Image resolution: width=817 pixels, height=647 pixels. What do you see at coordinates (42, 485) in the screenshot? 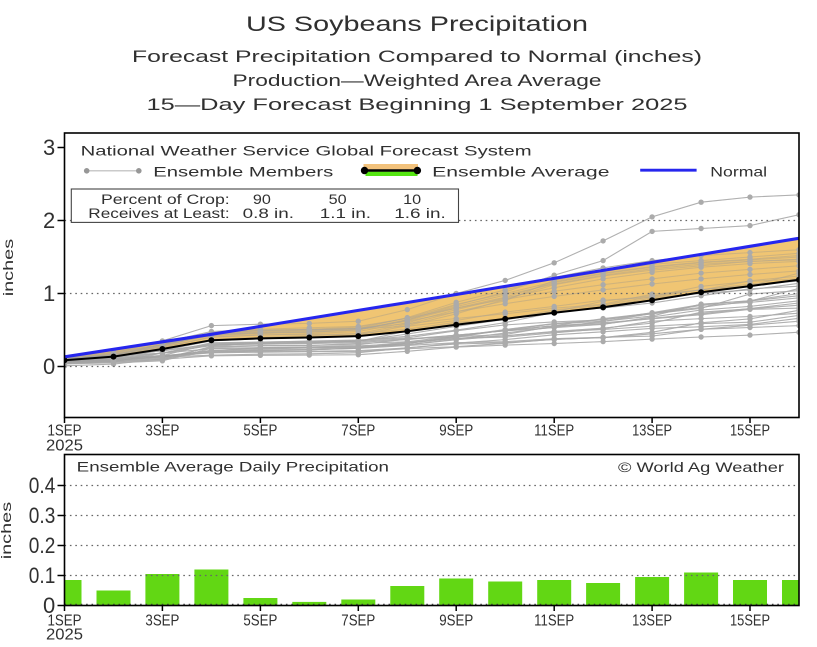
I see `svg-text: 0.4` at bounding box center [42, 485].